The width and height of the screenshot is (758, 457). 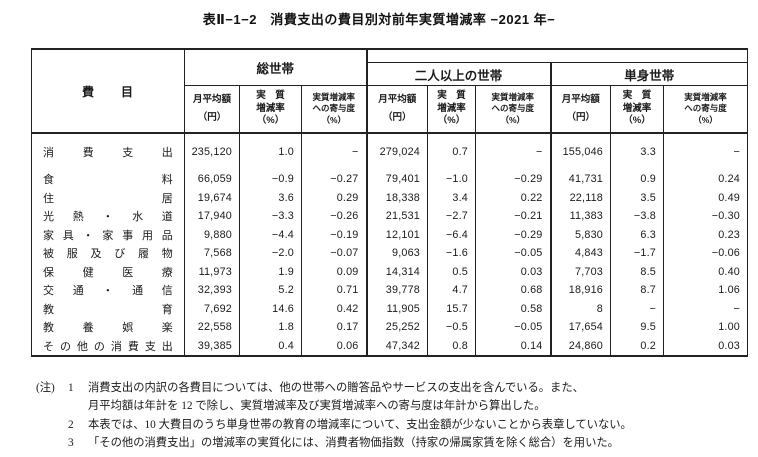 I want to click on cell: 14,314, so click(x=396, y=271).